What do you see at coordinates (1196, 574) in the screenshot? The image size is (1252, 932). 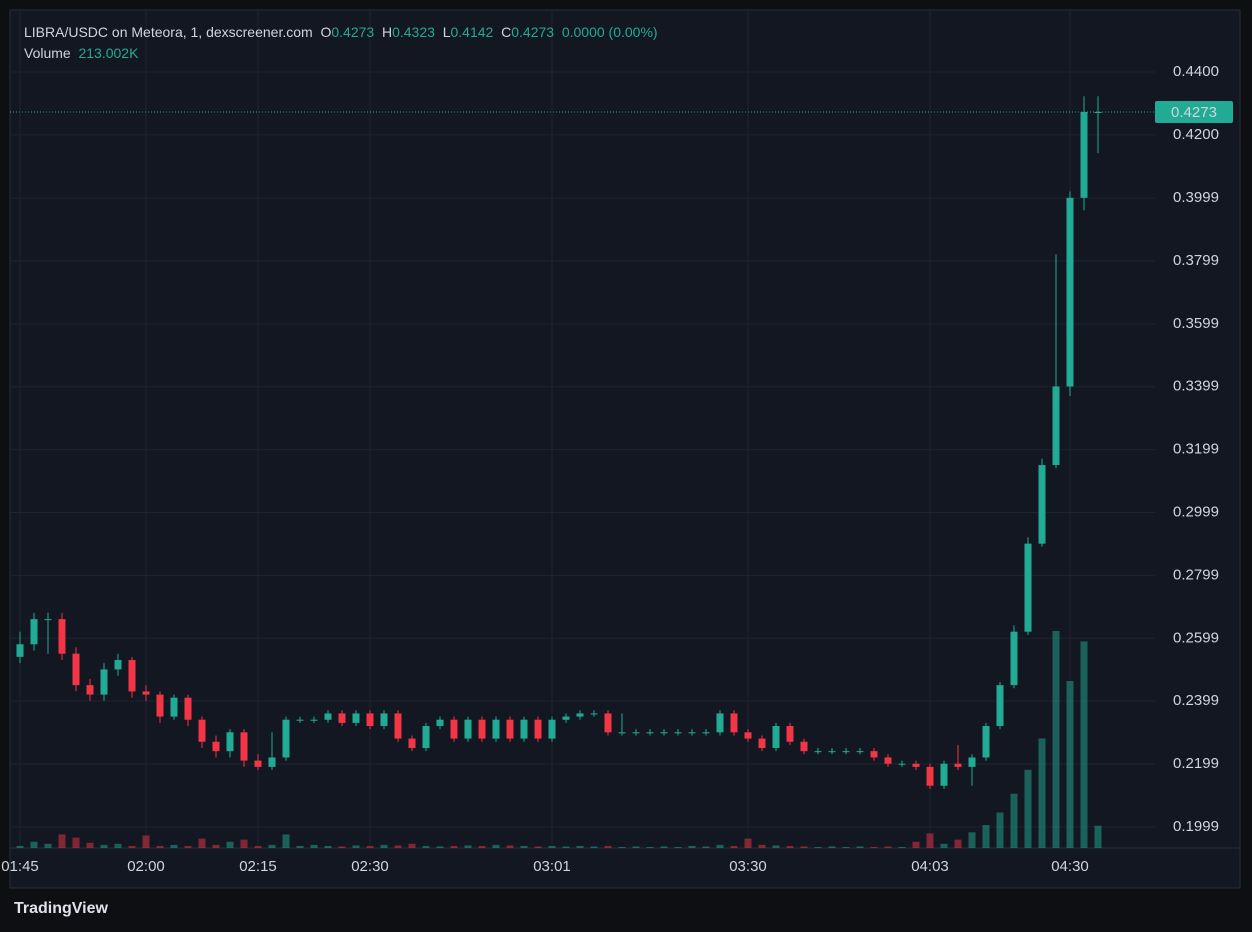 I see `y-tick-label: 0.2799` at bounding box center [1196, 574].